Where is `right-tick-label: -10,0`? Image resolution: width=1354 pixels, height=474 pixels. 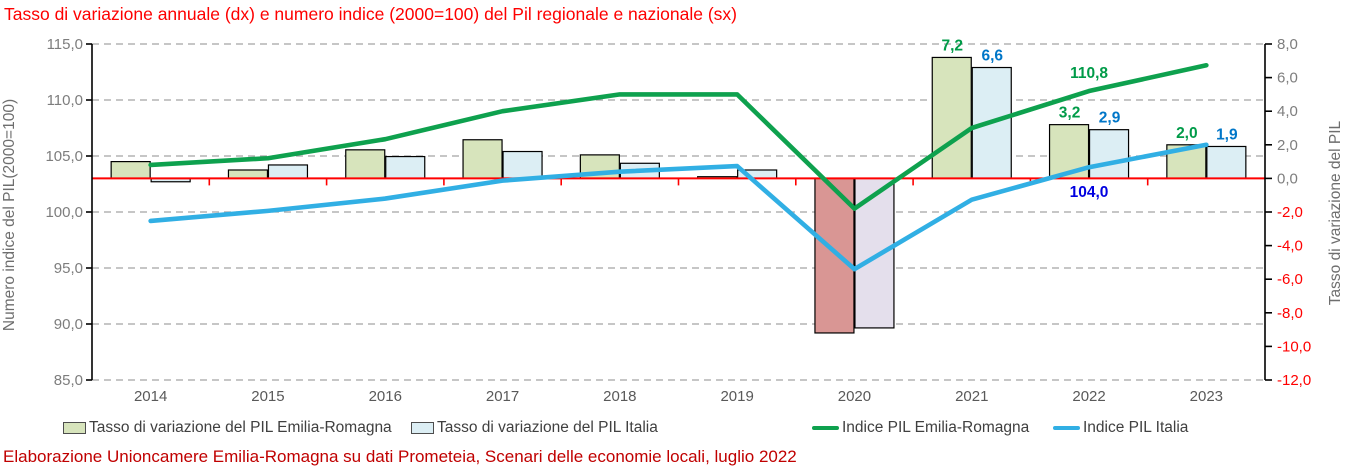
right-tick-label: -10,0 is located at coordinates (1294, 346).